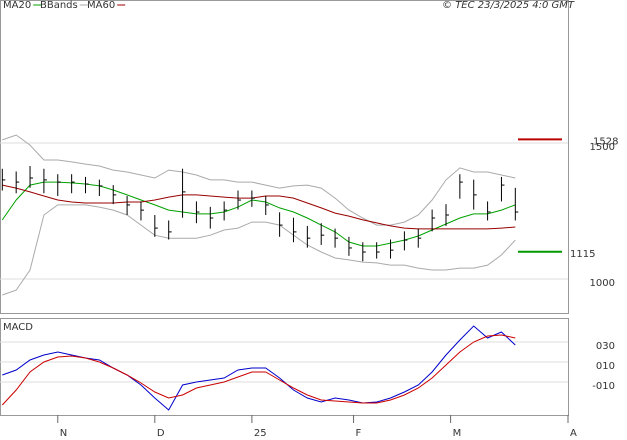  Describe the element at coordinates (603, 386) in the screenshot. I see `y-tick-label: -010` at that location.